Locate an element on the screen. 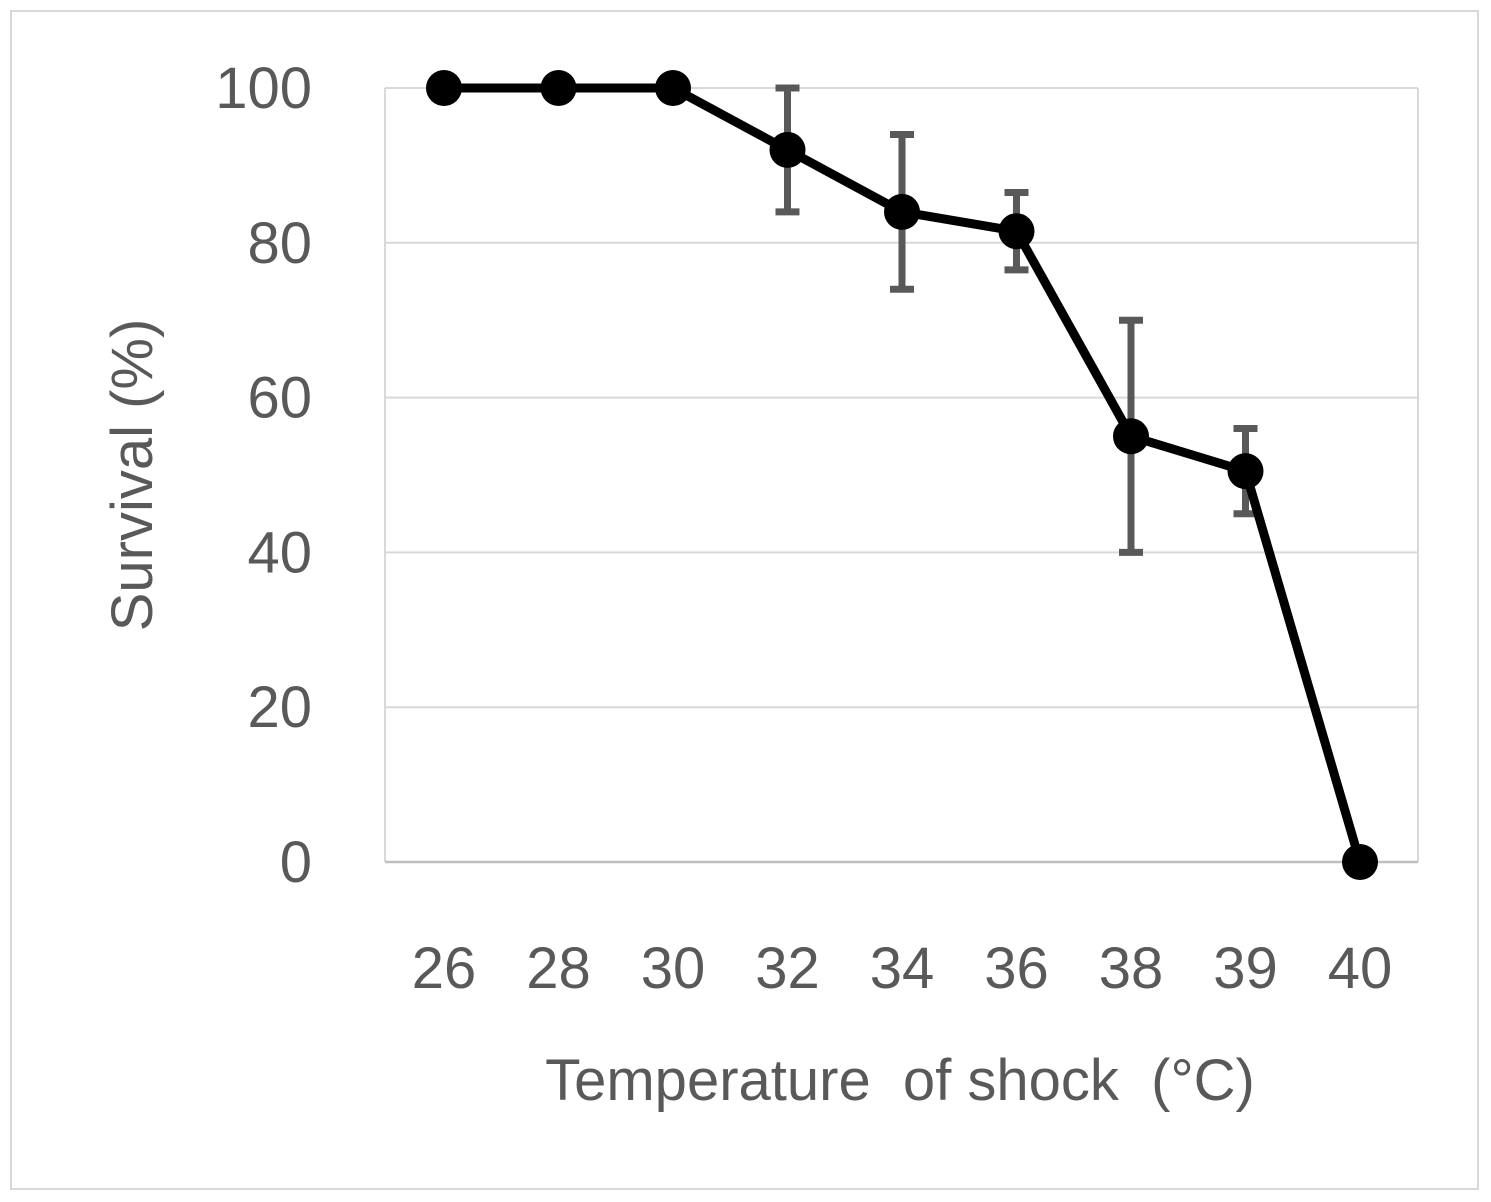 Image resolution: width=1491 pixels, height=1202 pixels. y-tick-label: 0 is located at coordinates (296, 862).